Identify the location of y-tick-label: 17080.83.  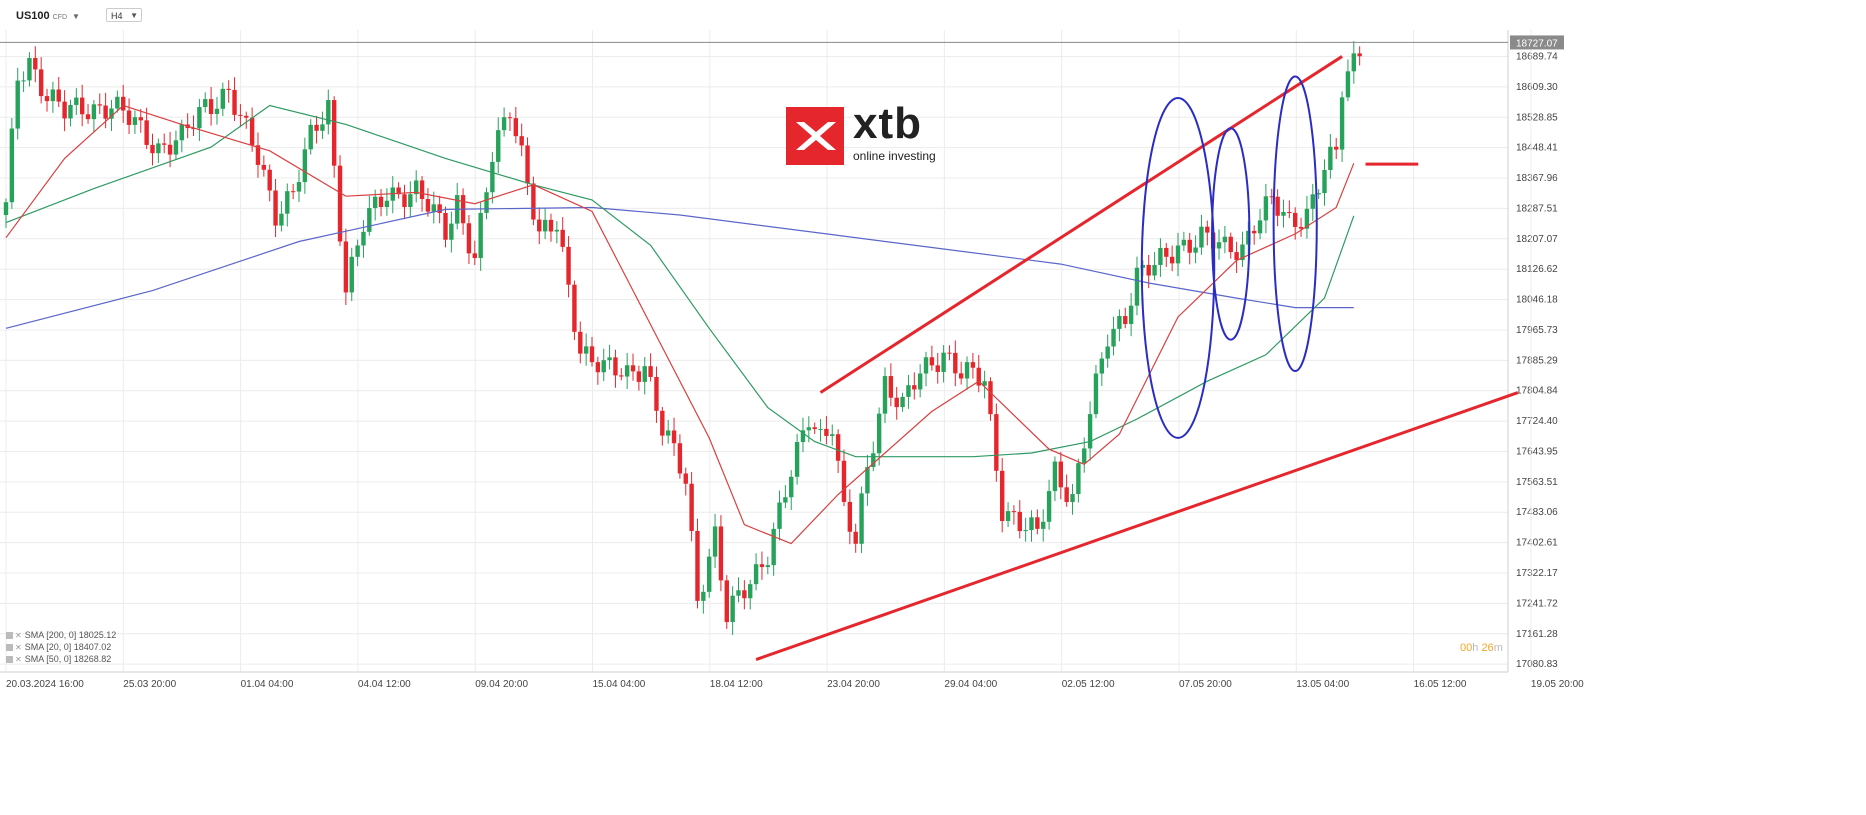
(1537, 664).